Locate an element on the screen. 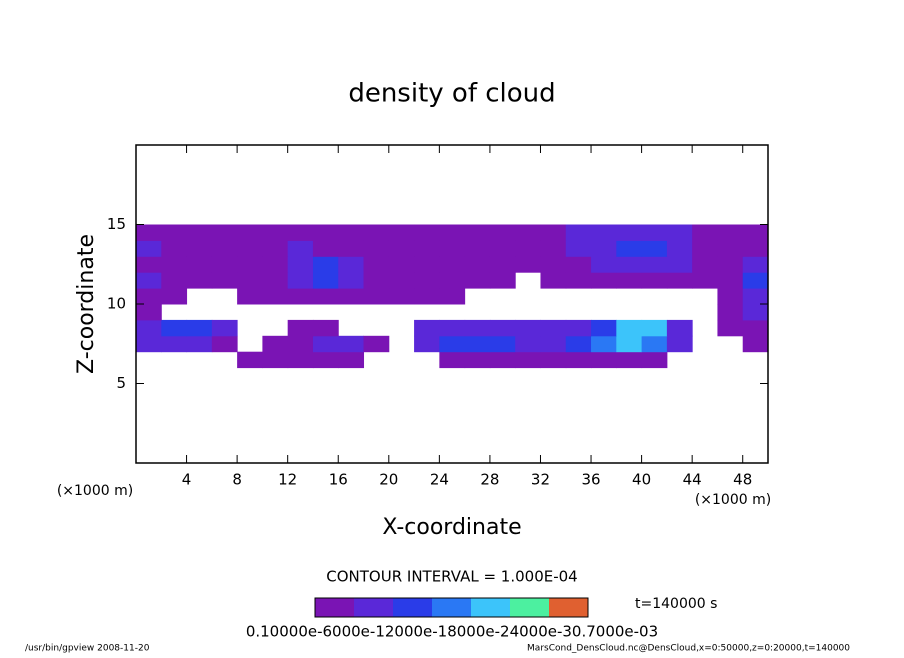  x-tick-label: 28 is located at coordinates (489, 480).